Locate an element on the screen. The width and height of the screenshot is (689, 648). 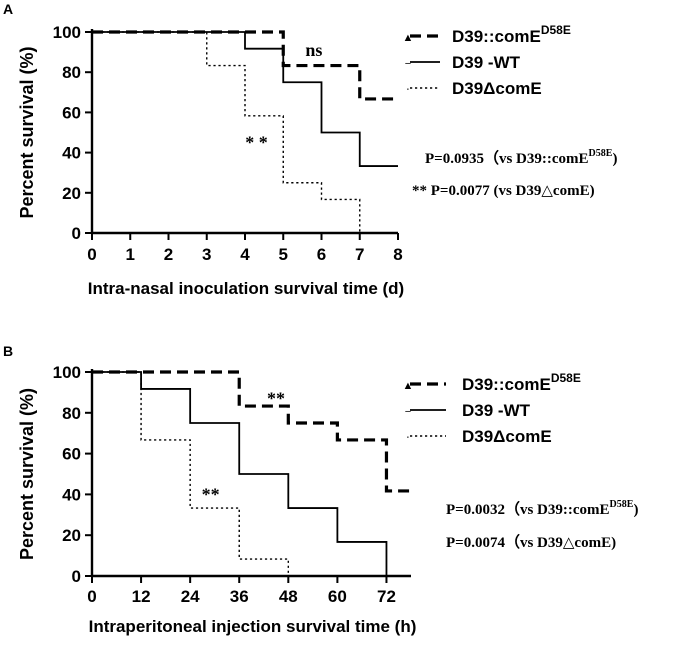
x-tick-label: 36 is located at coordinates (239, 596).